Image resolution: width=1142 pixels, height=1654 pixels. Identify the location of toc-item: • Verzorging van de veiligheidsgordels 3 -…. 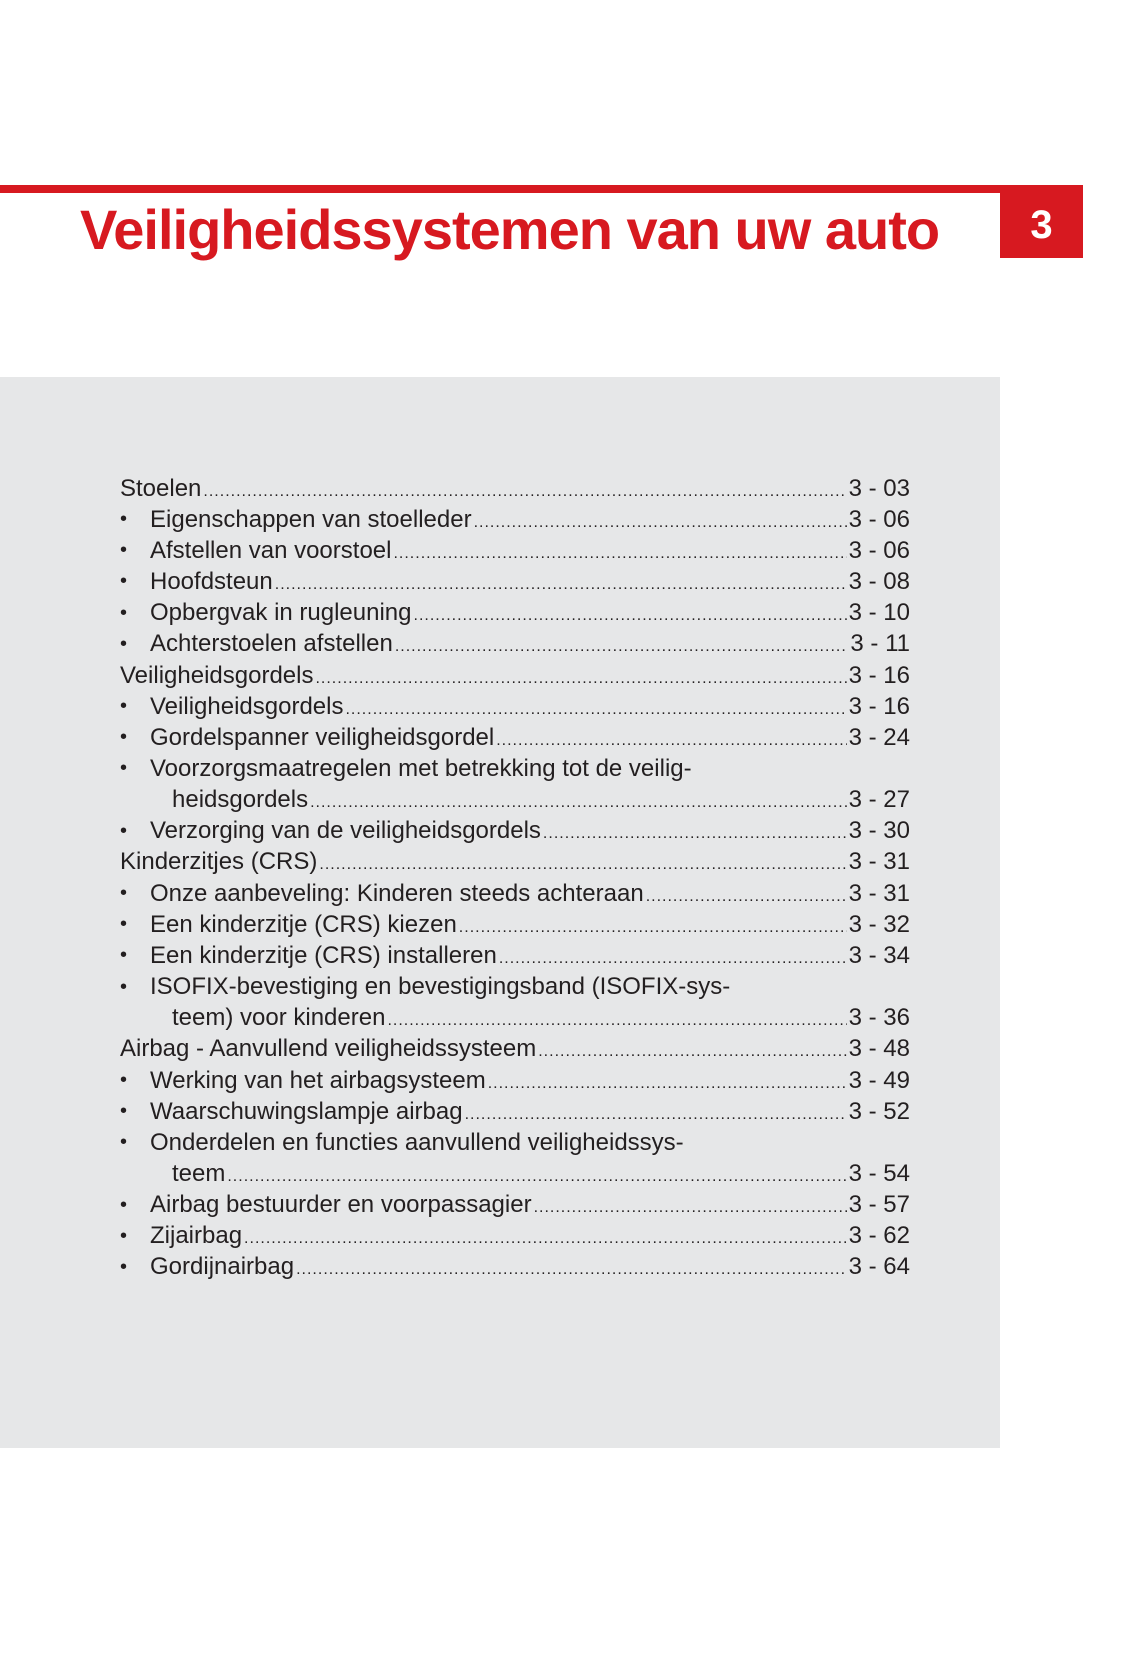
(515, 831).